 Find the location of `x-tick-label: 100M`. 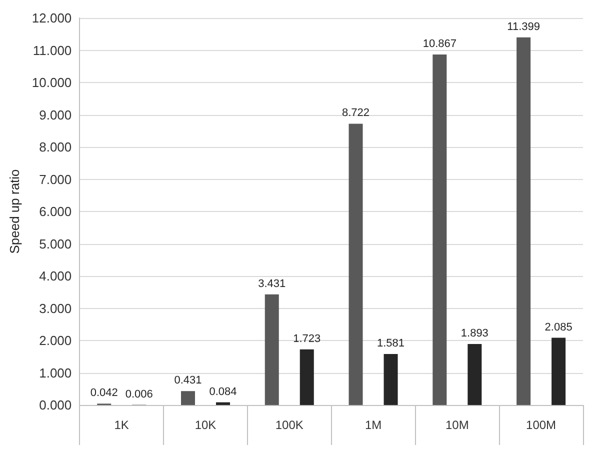

x-tick-label: 100M is located at coordinates (541, 425).